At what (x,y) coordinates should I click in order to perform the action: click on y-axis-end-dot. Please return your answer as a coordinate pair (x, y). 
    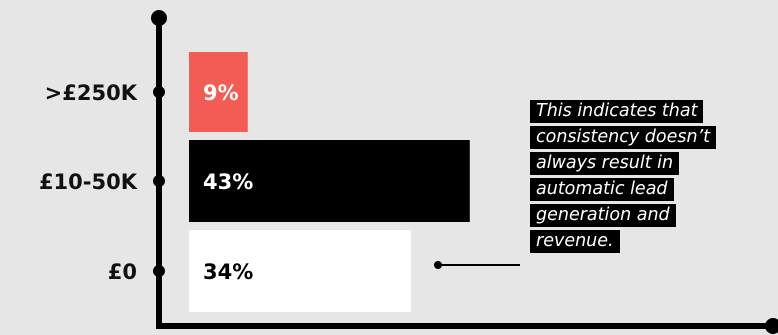
    Looking at the image, I should click on (159, 18).